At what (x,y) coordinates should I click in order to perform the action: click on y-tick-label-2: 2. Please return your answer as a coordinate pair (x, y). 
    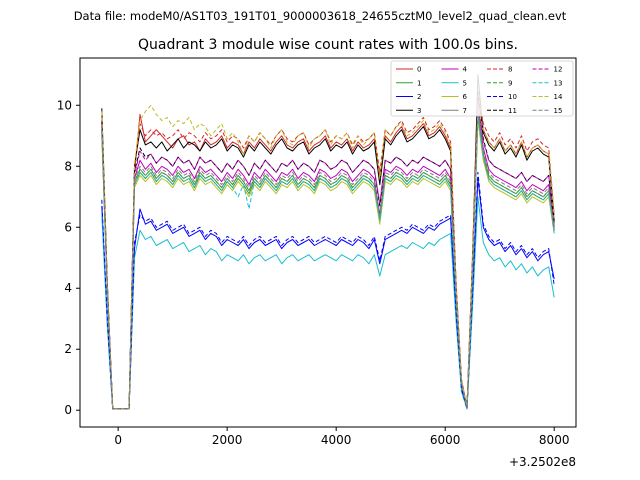
    Looking at the image, I should click on (68, 349).